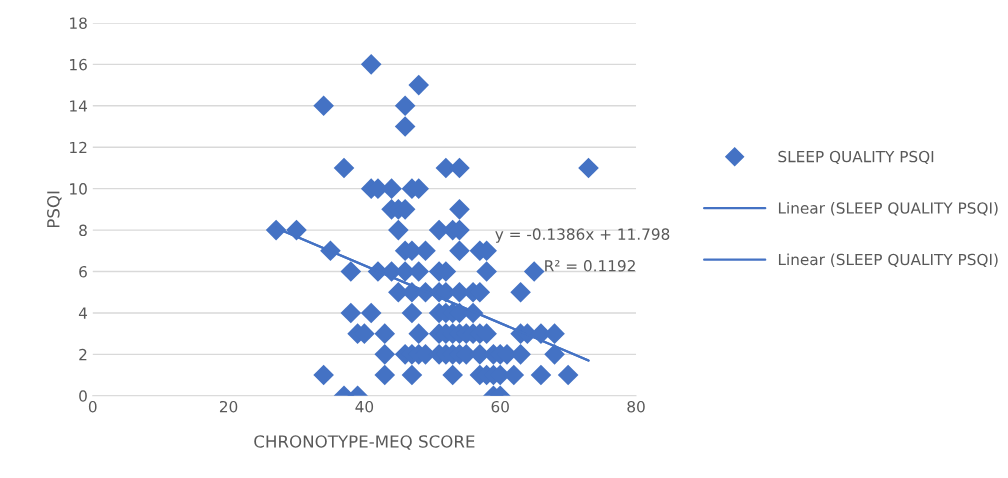 This screenshot has height=478, width=1008. Describe the element at coordinates (83, 396) in the screenshot. I see `y-tick-label: 0` at that location.